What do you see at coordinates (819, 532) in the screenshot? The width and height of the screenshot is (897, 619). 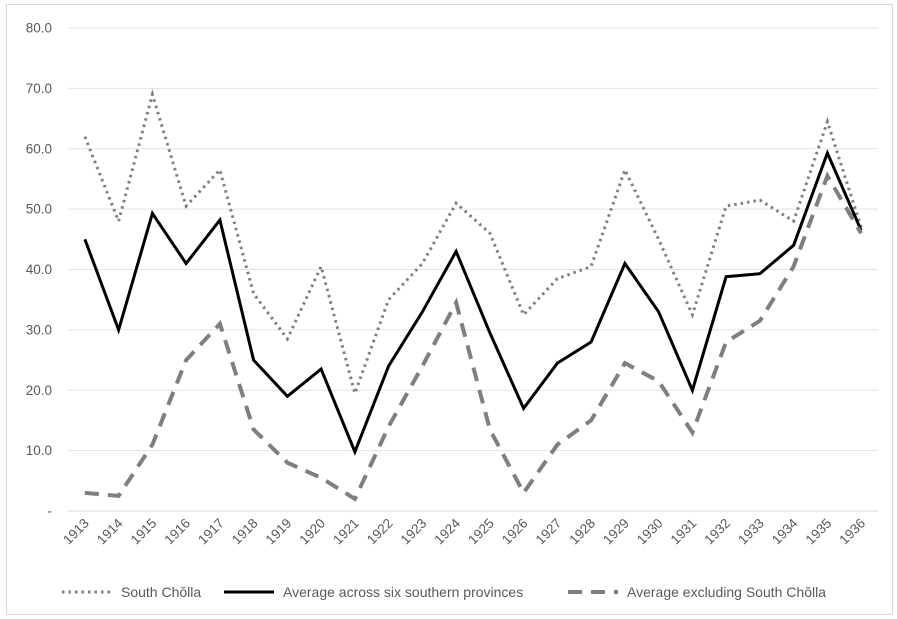 I see `x-tick-label: 1935` at bounding box center [819, 532].